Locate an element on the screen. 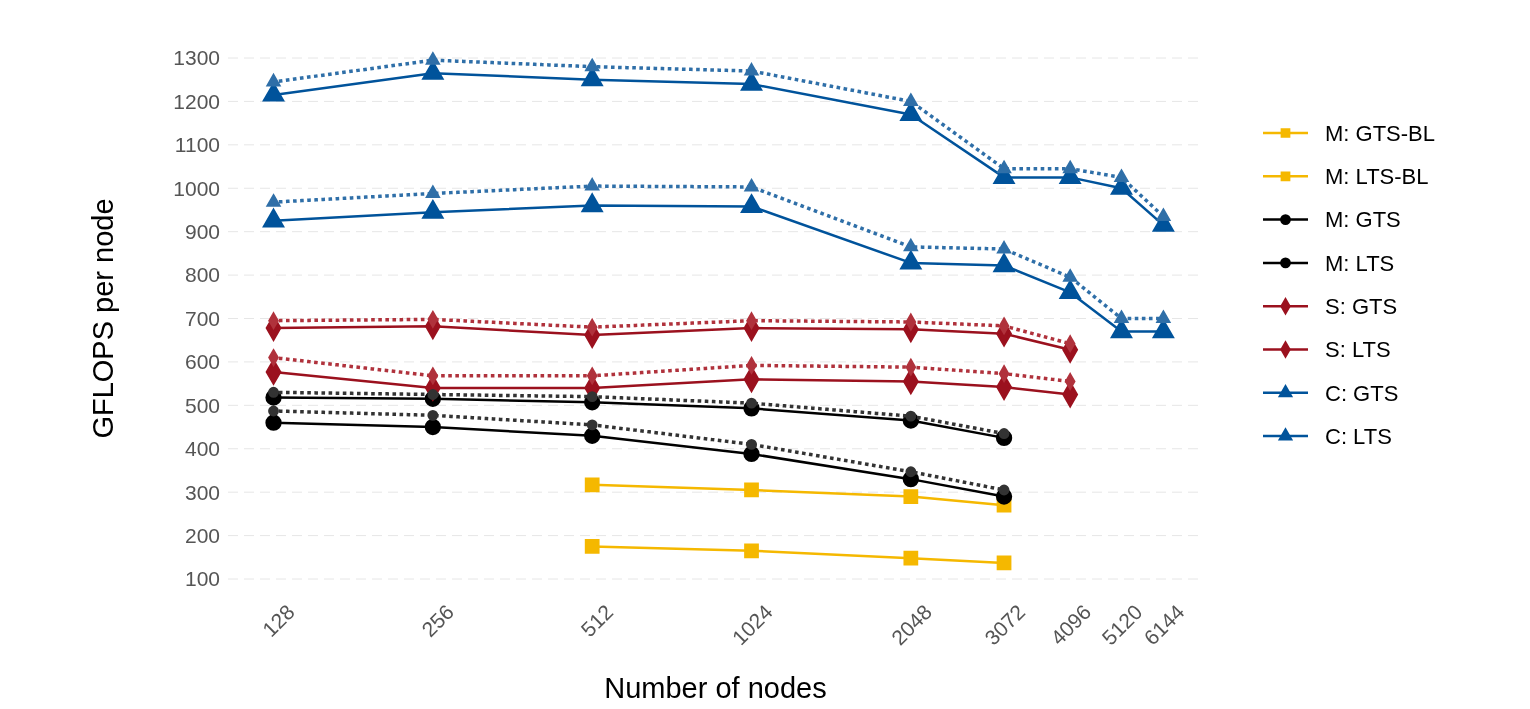 The width and height of the screenshot is (1530, 709). y-tick-label: 200 is located at coordinates (202, 535).